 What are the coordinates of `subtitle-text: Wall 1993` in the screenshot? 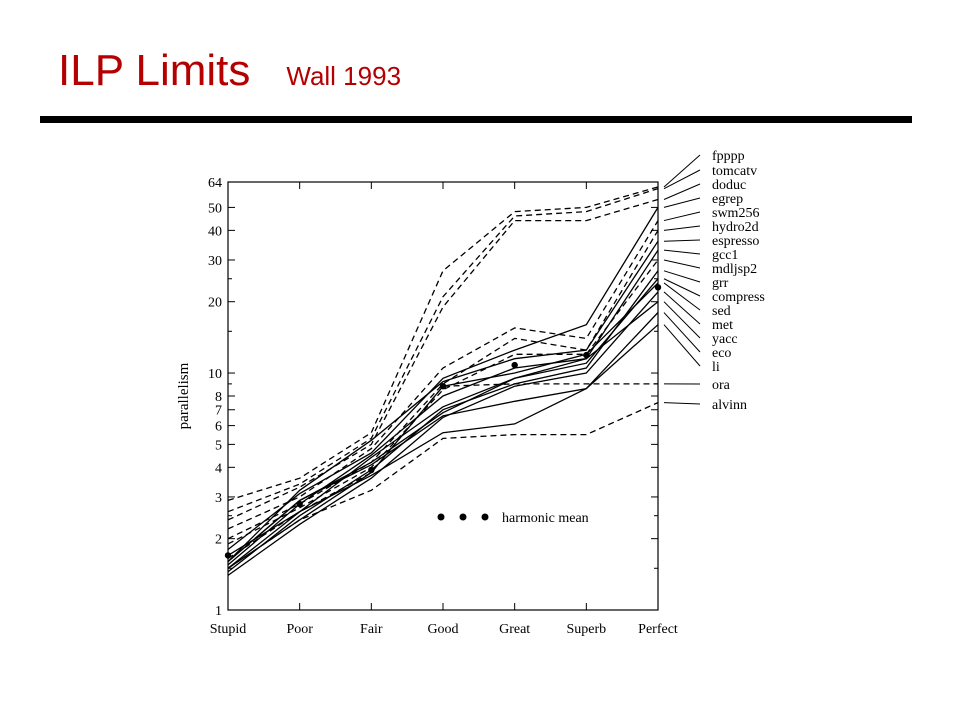 It's located at (344, 76).